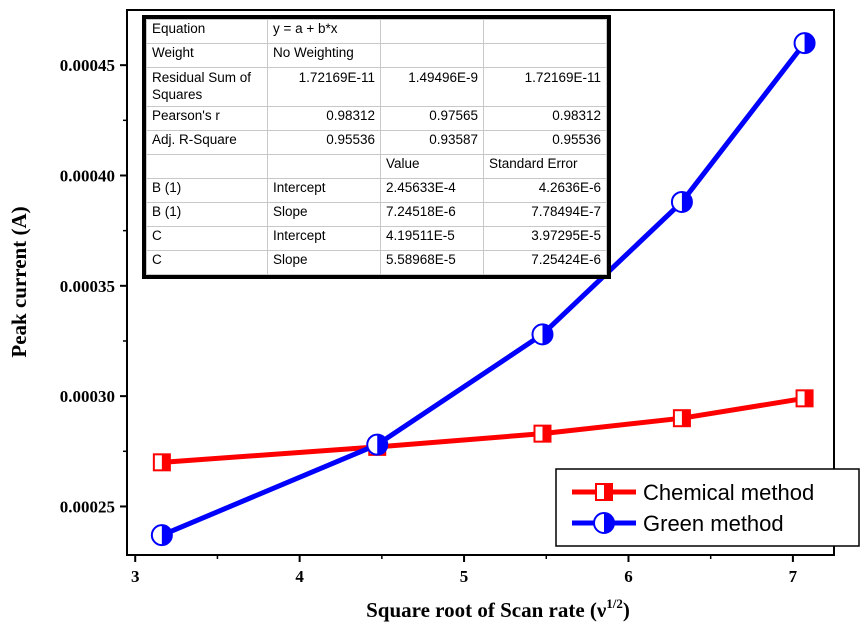 Image resolution: width=862 pixels, height=631 pixels. I want to click on x-tick-label: 3, so click(135, 576).